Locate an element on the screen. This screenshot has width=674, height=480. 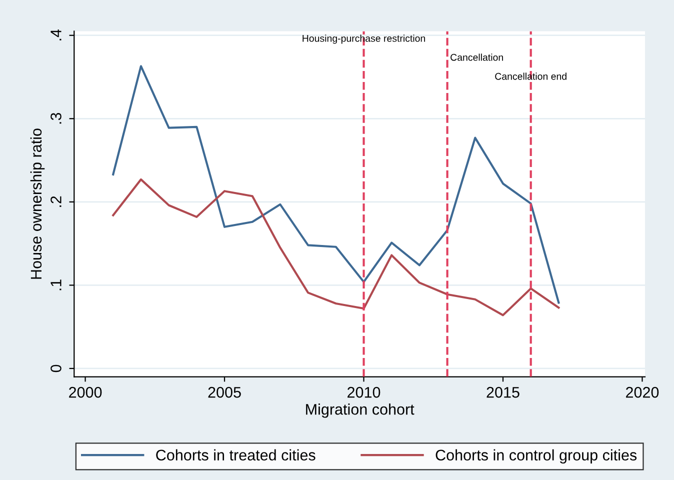
x-tick-label: 2020 is located at coordinates (642, 392).